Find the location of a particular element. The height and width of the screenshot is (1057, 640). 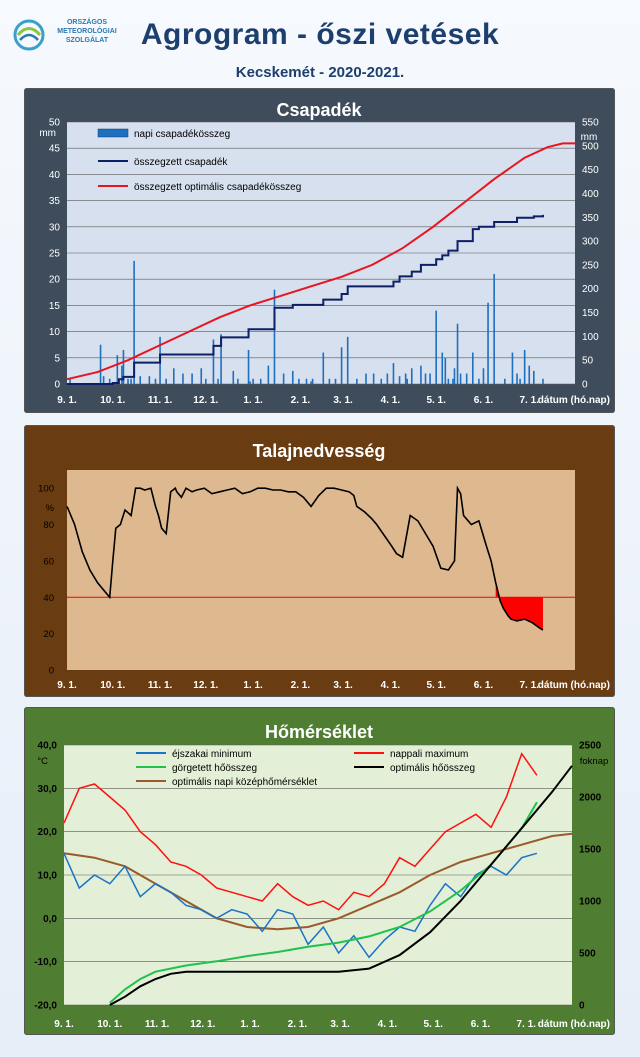

left-axis-unit: % is located at coordinates (50, 508).